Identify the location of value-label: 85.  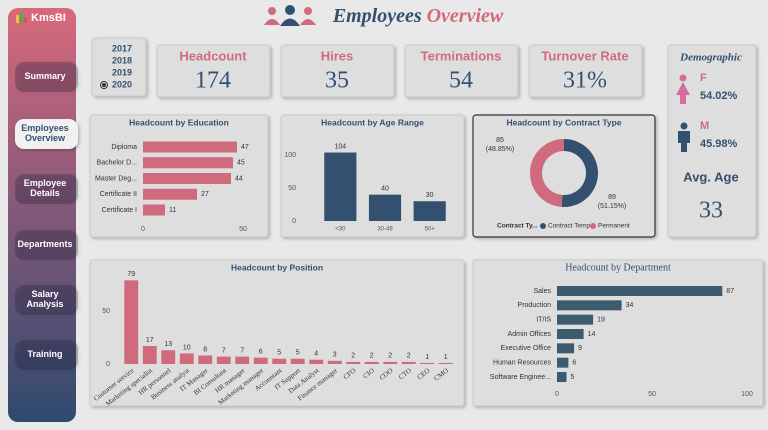
(500, 140).